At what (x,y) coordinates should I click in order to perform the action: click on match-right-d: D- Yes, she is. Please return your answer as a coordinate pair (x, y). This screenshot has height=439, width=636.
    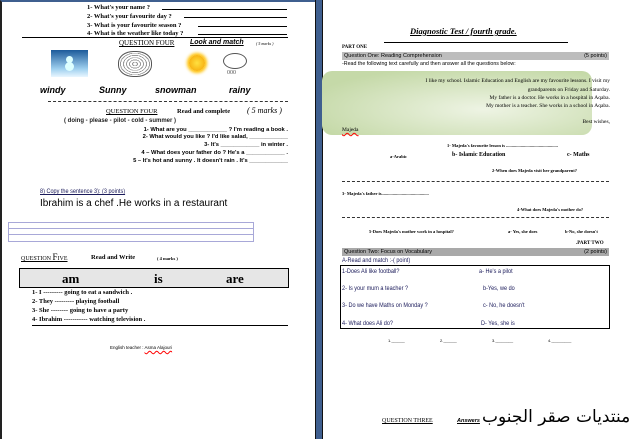
    Looking at the image, I should click on (498, 323).